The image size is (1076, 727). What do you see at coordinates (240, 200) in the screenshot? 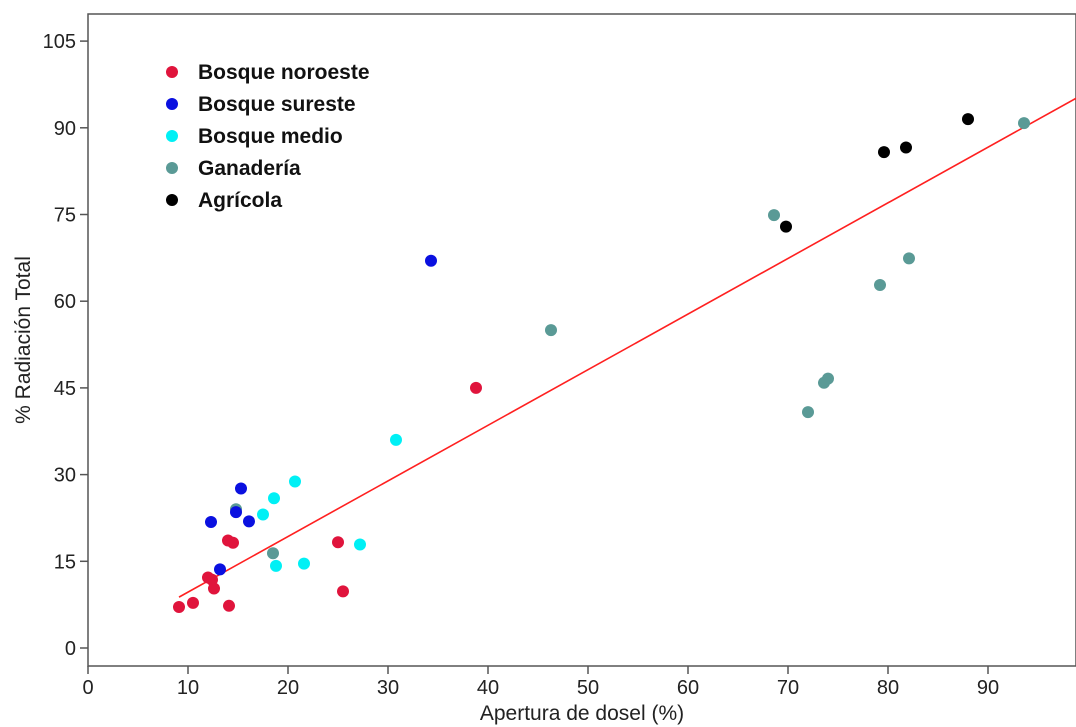
I see `legend-label: Agrícola` at bounding box center [240, 200].